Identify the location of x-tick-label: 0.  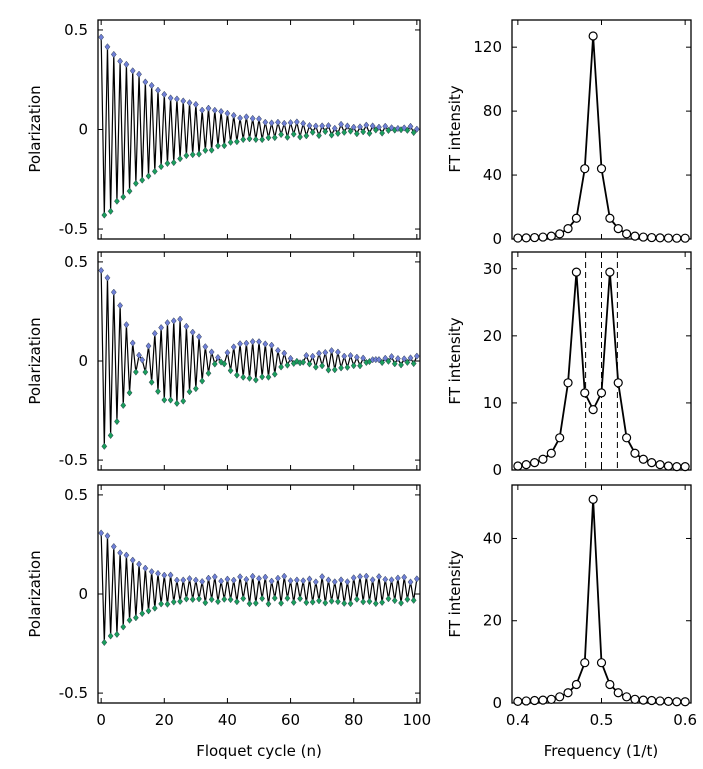
(101, 720).